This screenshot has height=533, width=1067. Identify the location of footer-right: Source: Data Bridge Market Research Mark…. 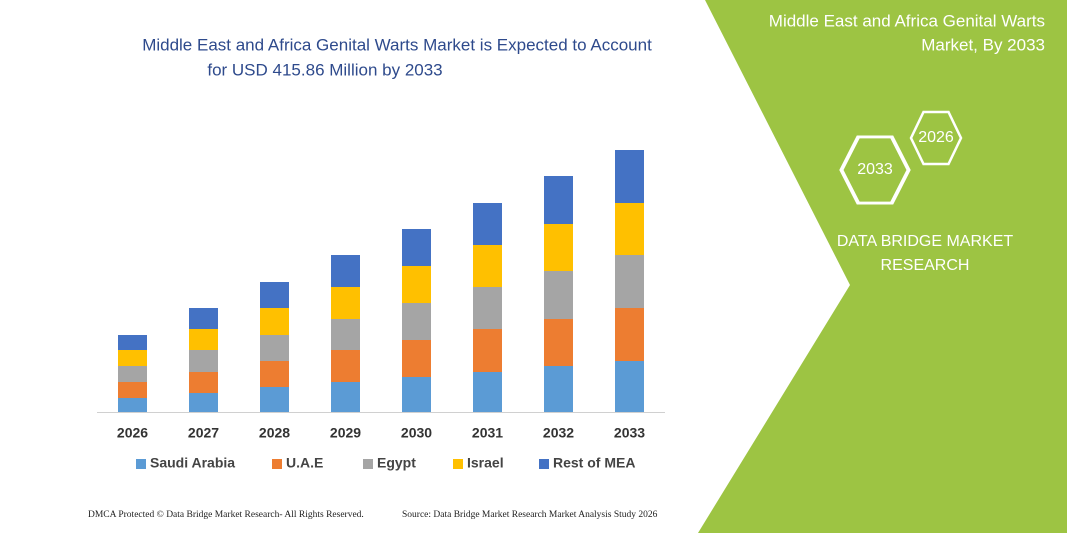
(530, 515).